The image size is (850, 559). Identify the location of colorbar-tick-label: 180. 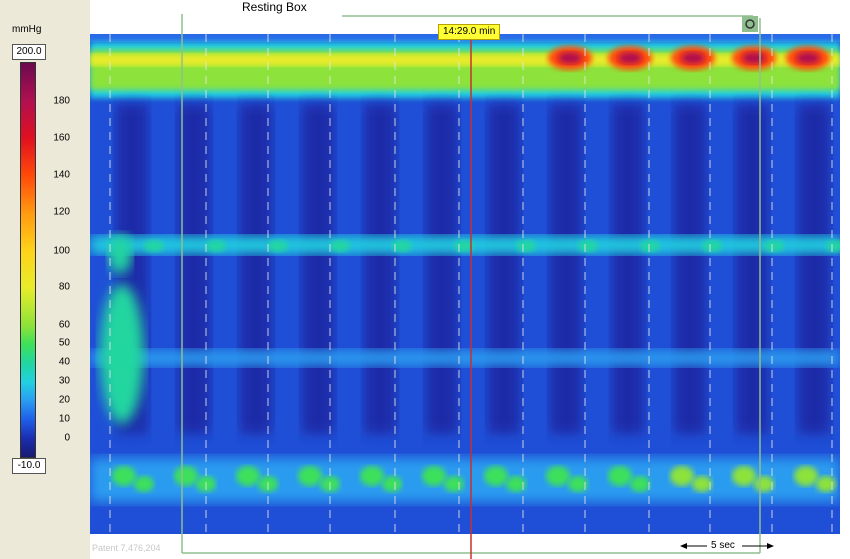
(61, 101).